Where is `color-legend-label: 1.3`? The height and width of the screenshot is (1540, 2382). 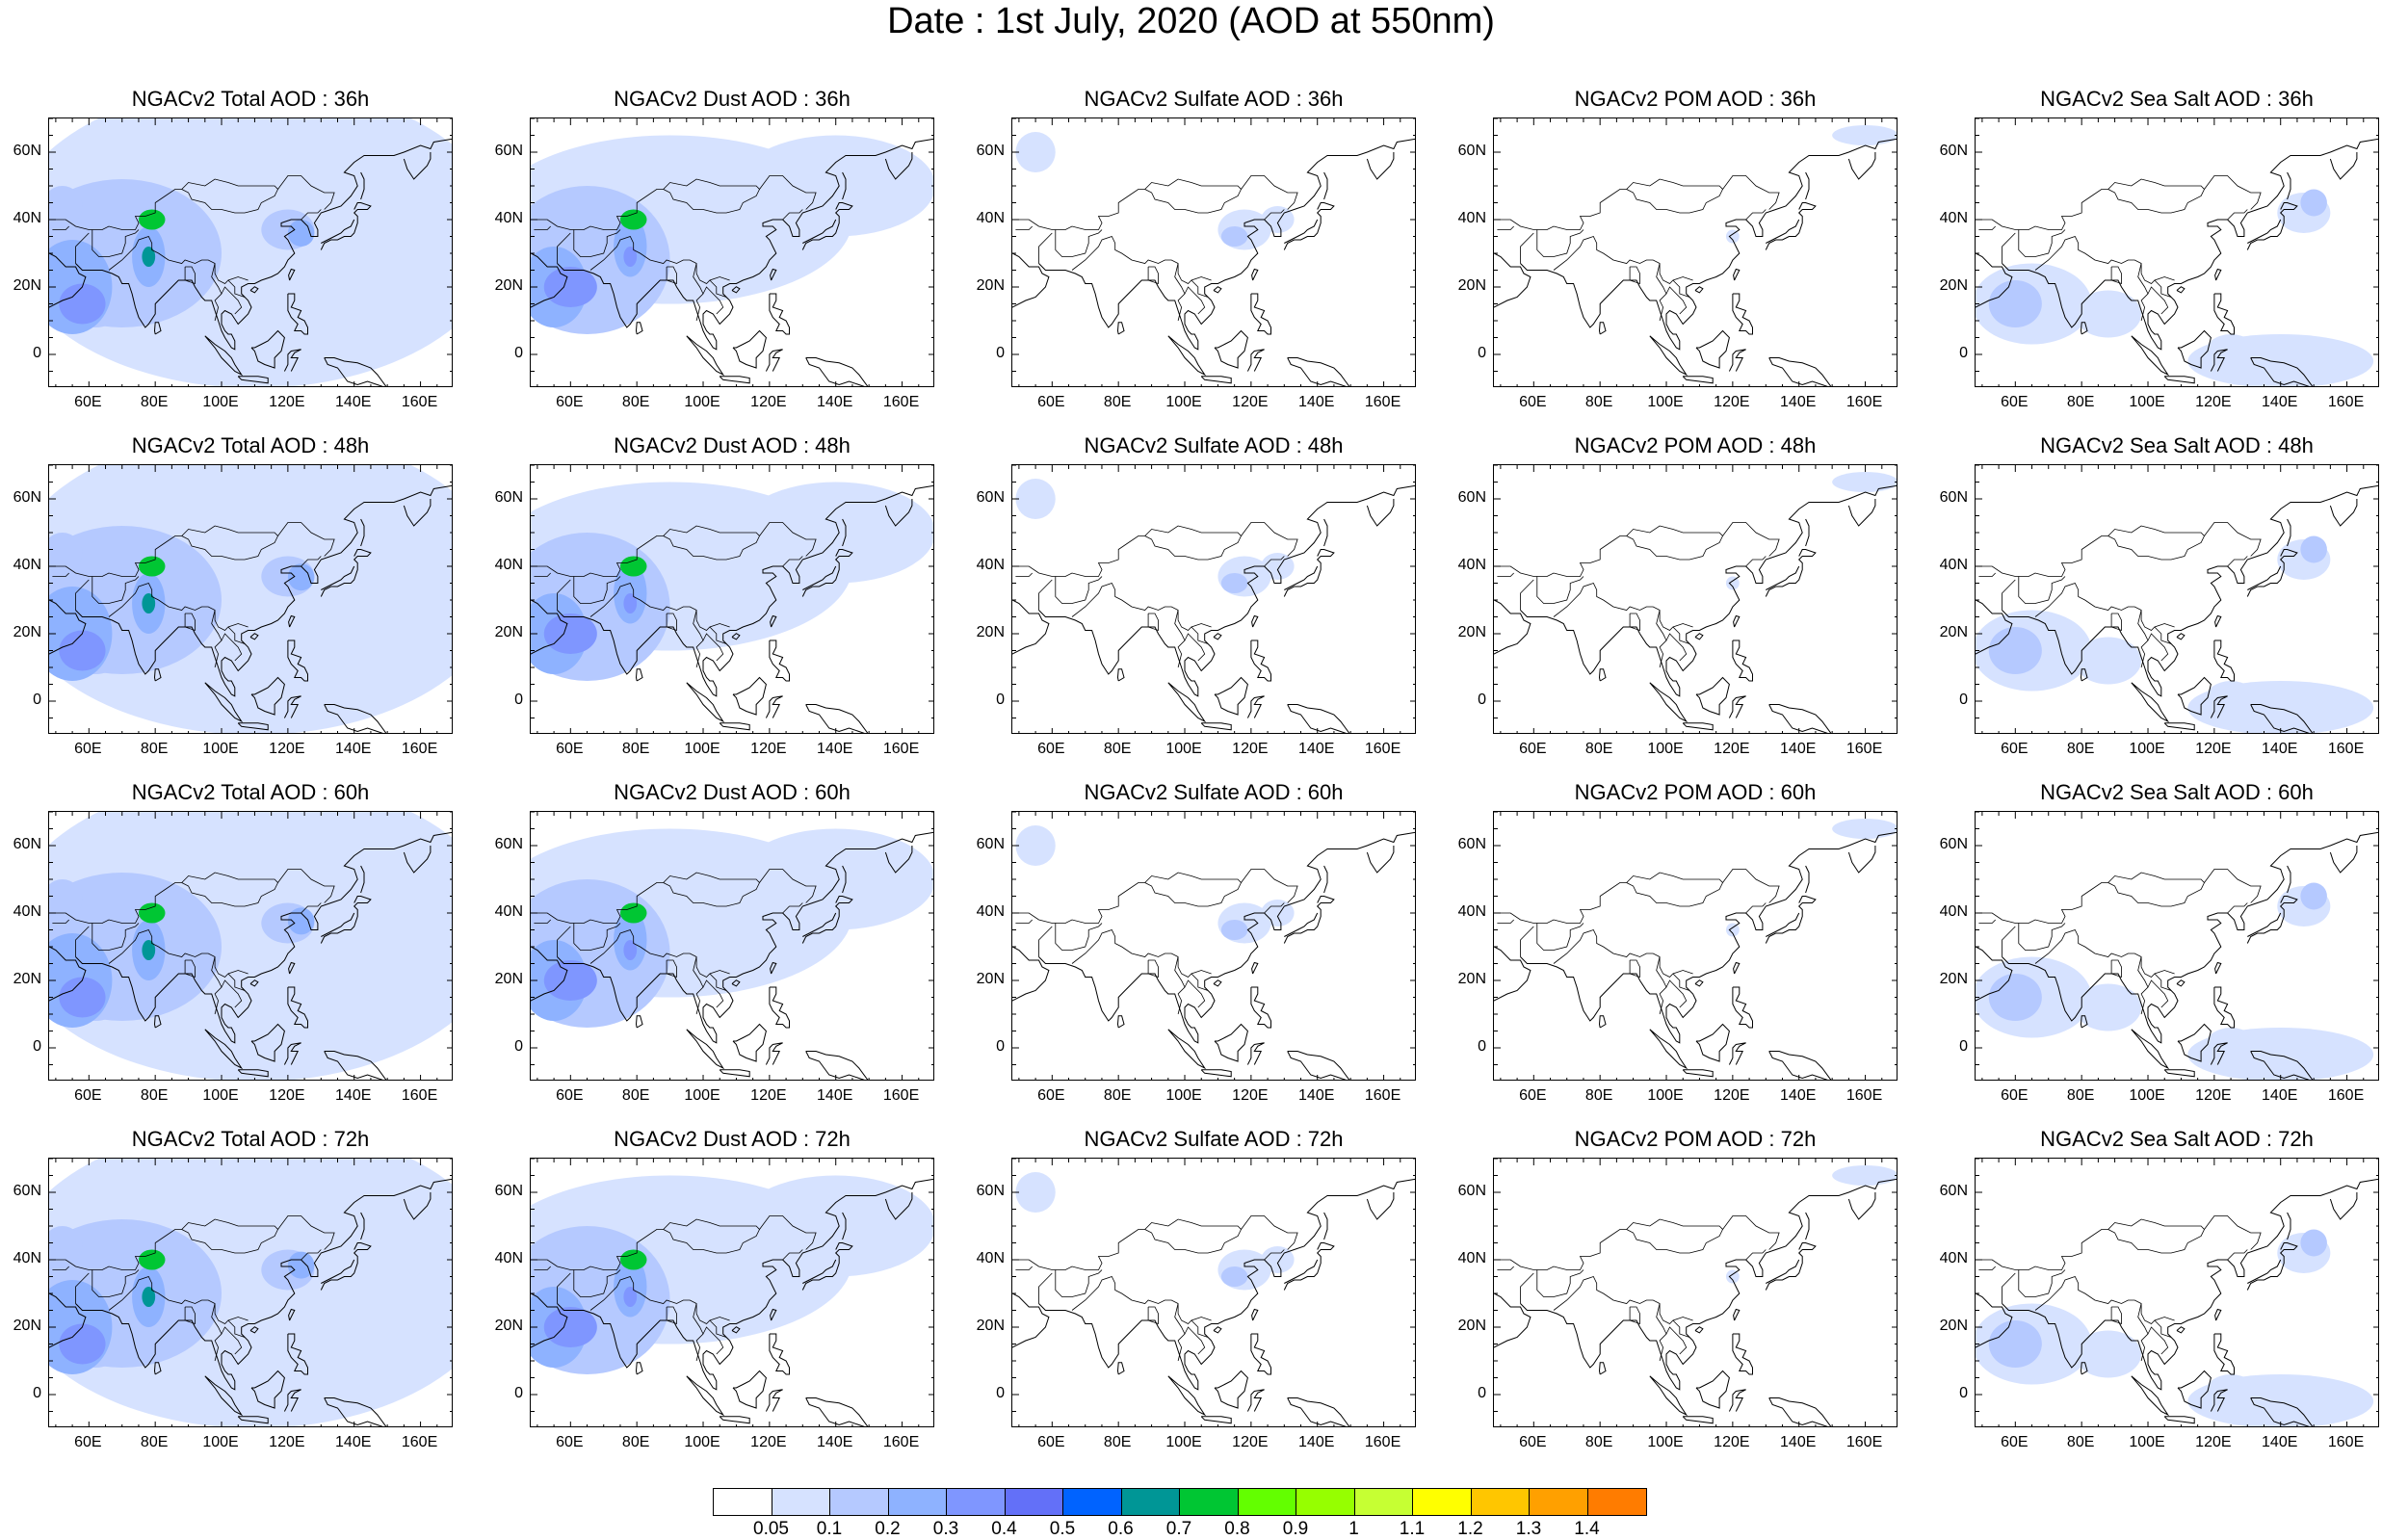 color-legend-label: 1.3 is located at coordinates (1528, 1529).